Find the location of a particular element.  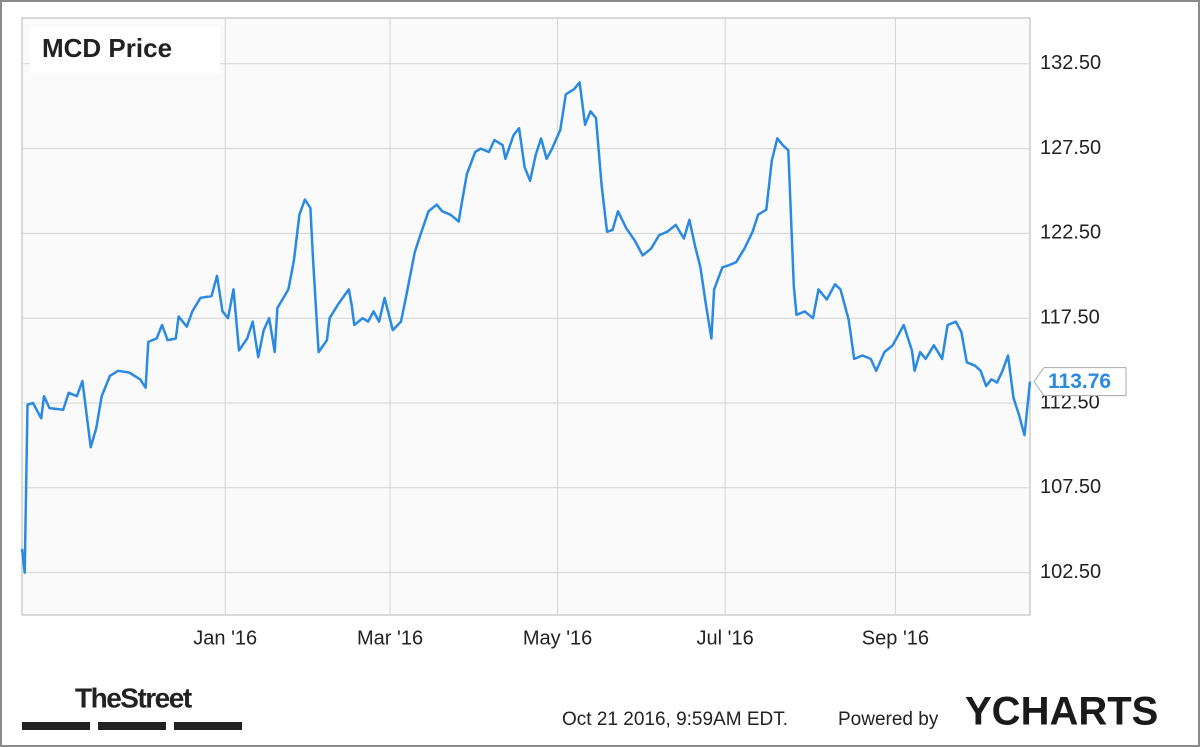

title-box is located at coordinates (125, 50).